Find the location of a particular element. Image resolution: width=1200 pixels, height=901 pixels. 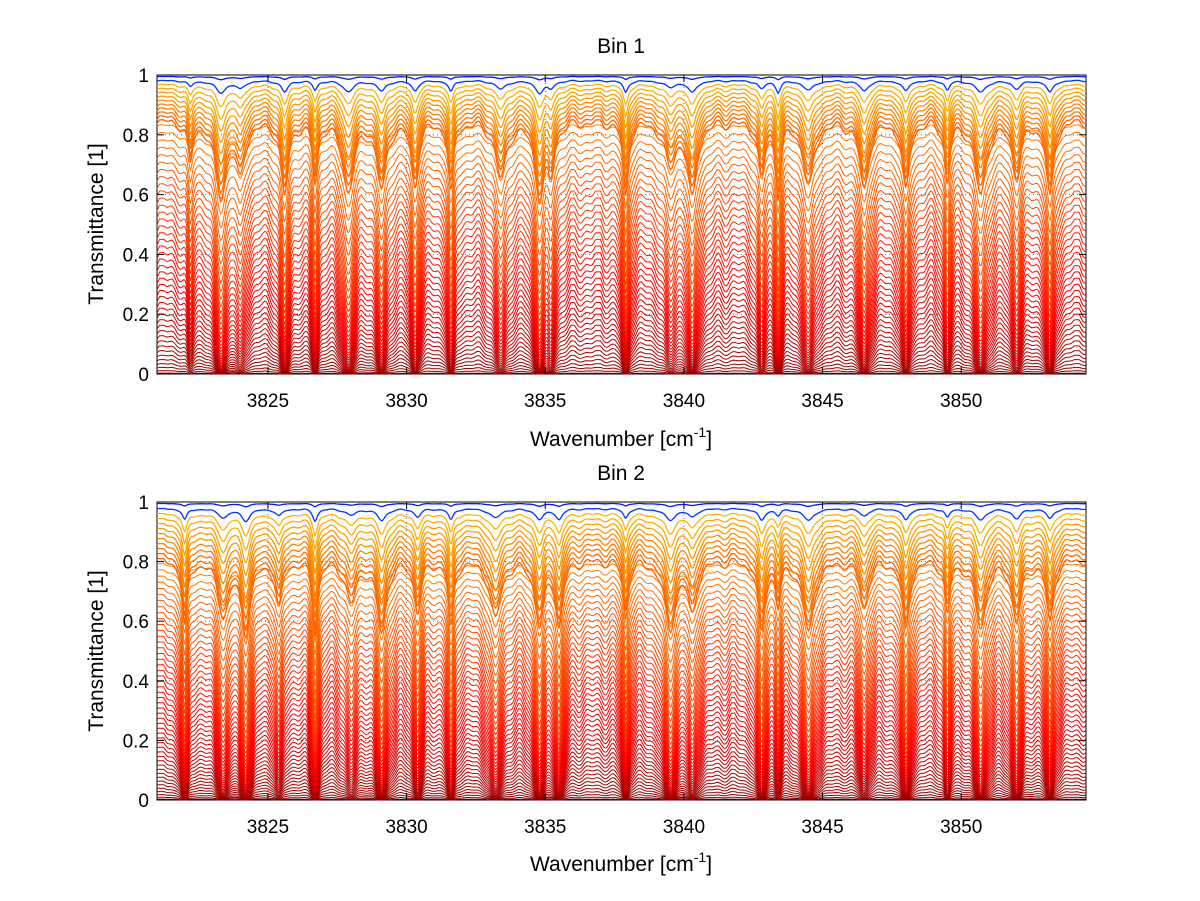

chart-title: Bin 2 is located at coordinates (621, 473).